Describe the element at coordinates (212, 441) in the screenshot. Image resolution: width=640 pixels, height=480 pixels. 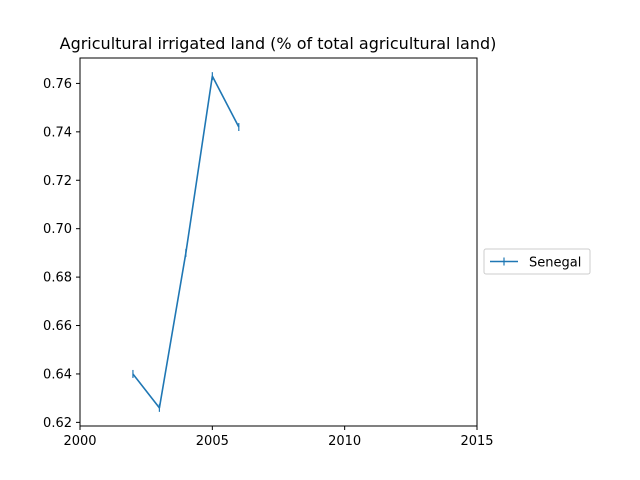
I see `x-tick-label: 2005` at that location.